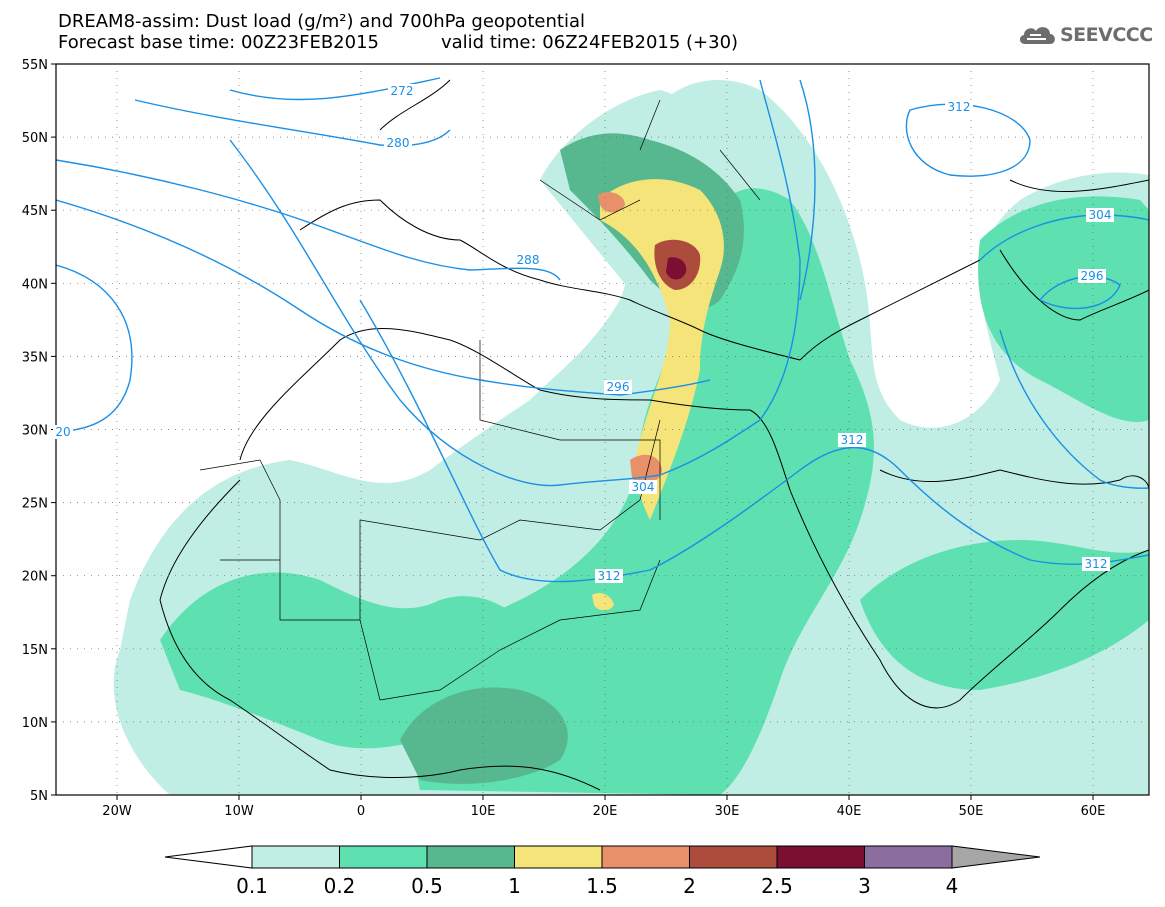 The image size is (1165, 907). I want to click on colorbar: 0.1 0.2 0.5 1 1.5 2 2.5 3 4, so click(602, 871).